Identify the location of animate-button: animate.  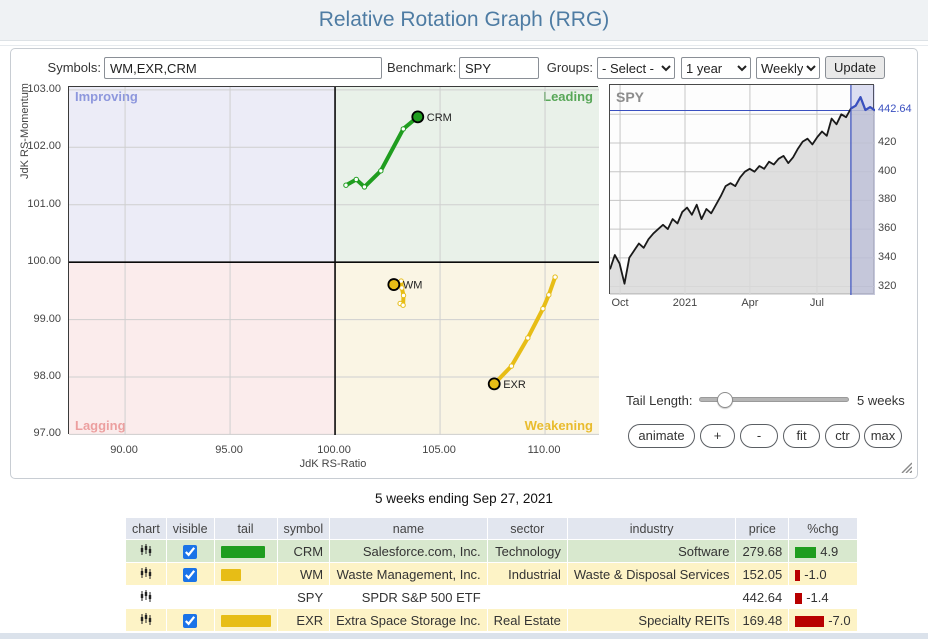
(661, 436).